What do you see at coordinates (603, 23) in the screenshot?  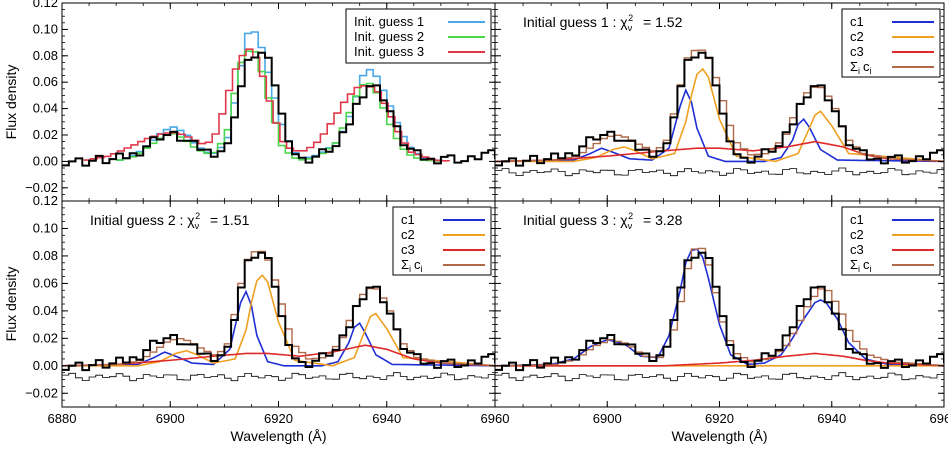 I see `panel-title: Initial guess 1 : χν2 = 1.52` at bounding box center [603, 23].